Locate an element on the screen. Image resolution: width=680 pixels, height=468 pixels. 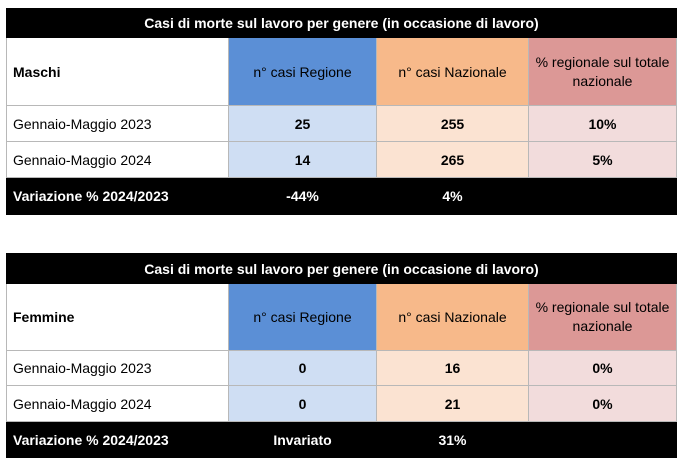
cell-nazionale: 21 is located at coordinates (452, 403).